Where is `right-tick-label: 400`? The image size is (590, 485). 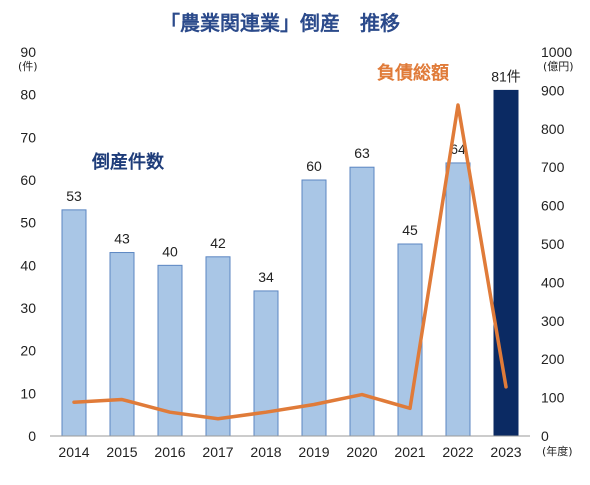 right-tick-label: 400 is located at coordinates (553, 282).